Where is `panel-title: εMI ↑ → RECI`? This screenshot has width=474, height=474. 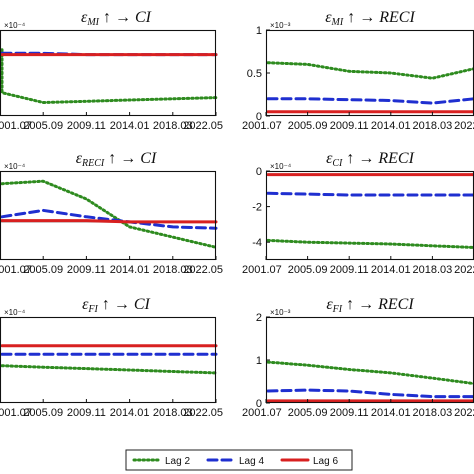 panel-title: εMI ↑ → RECI is located at coordinates (370, 18).